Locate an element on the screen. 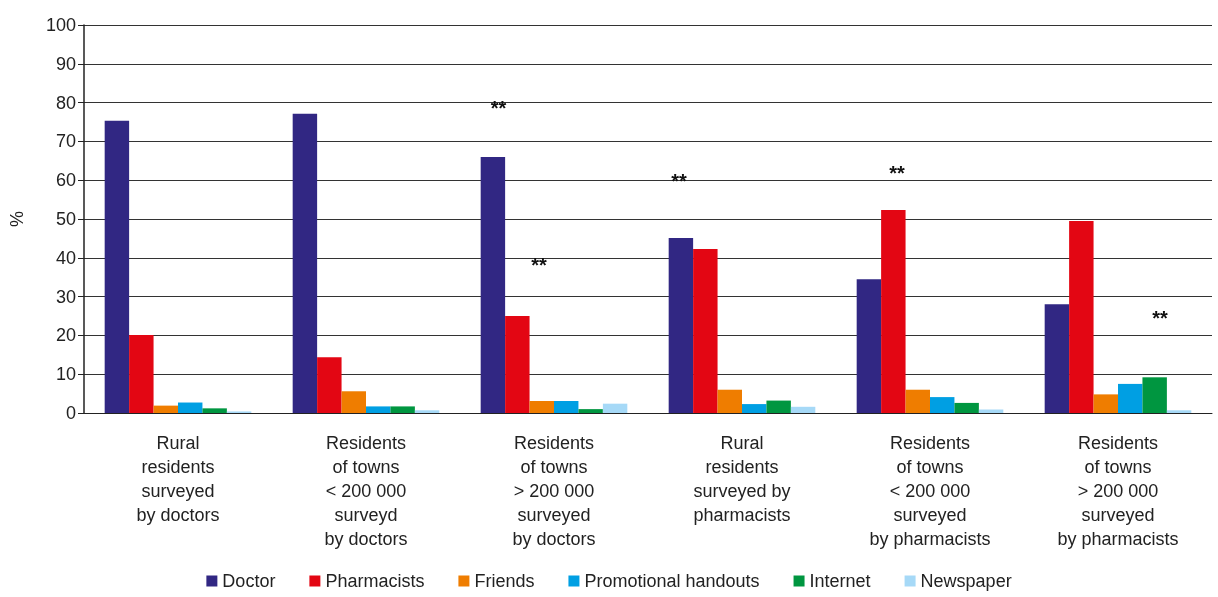 This screenshot has width=1218, height=597. y-tick-label: 20 is located at coordinates (65, 335).